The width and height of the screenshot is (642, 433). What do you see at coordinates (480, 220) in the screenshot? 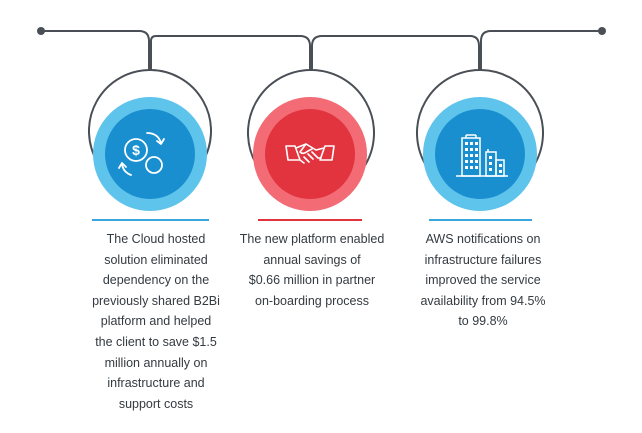
I see `item-3-underline` at bounding box center [480, 220].